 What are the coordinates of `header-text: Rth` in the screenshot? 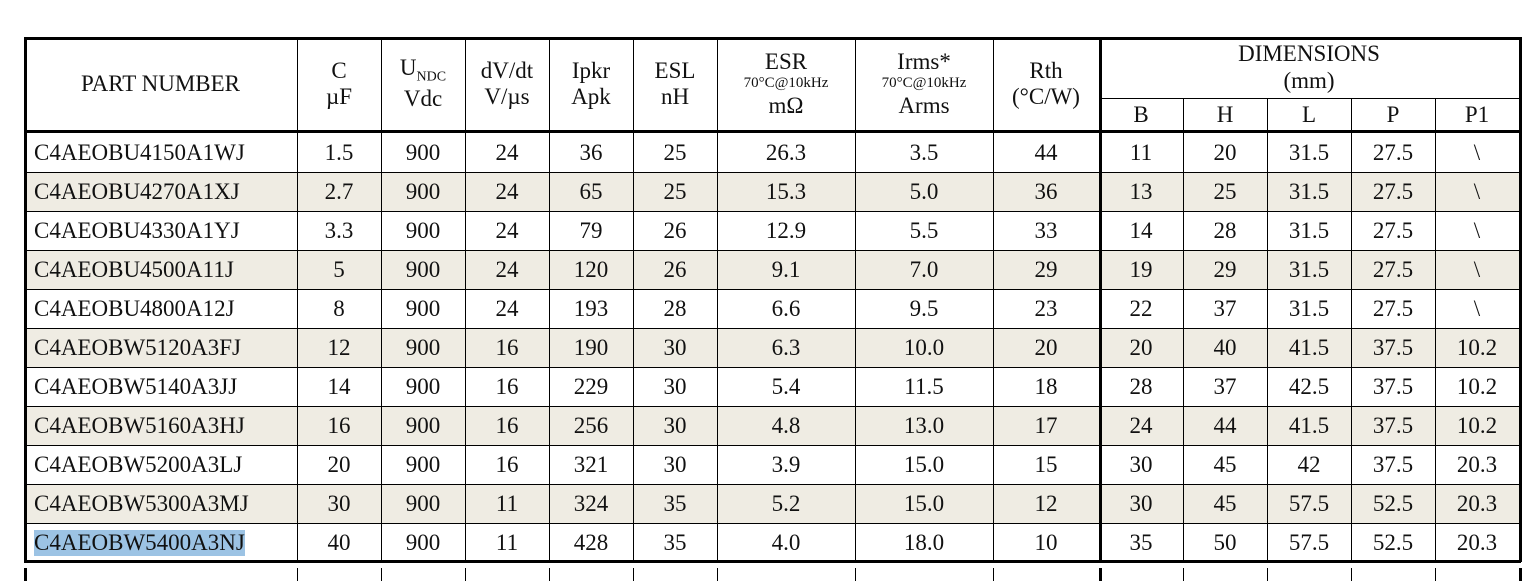 It's located at (1046, 70).